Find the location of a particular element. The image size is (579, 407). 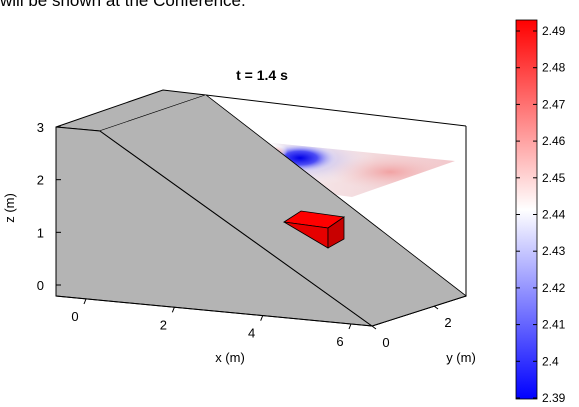

y-tick-label: 2 is located at coordinates (447, 322).